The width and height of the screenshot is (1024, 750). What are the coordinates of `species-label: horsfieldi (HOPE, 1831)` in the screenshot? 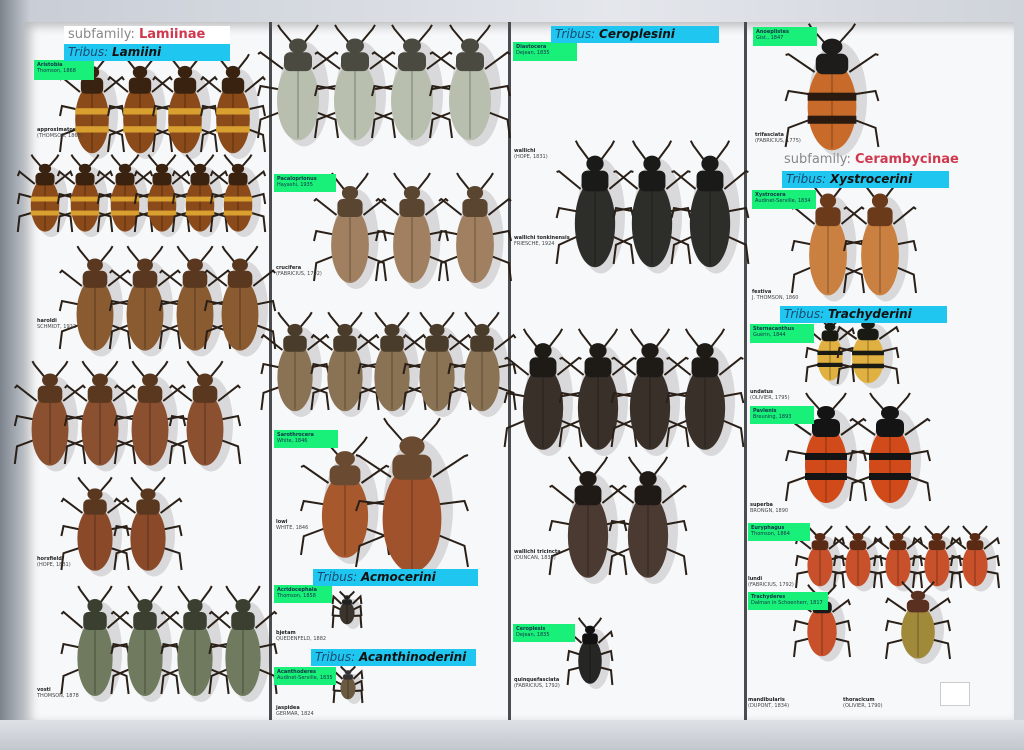 It's located at (54, 562).